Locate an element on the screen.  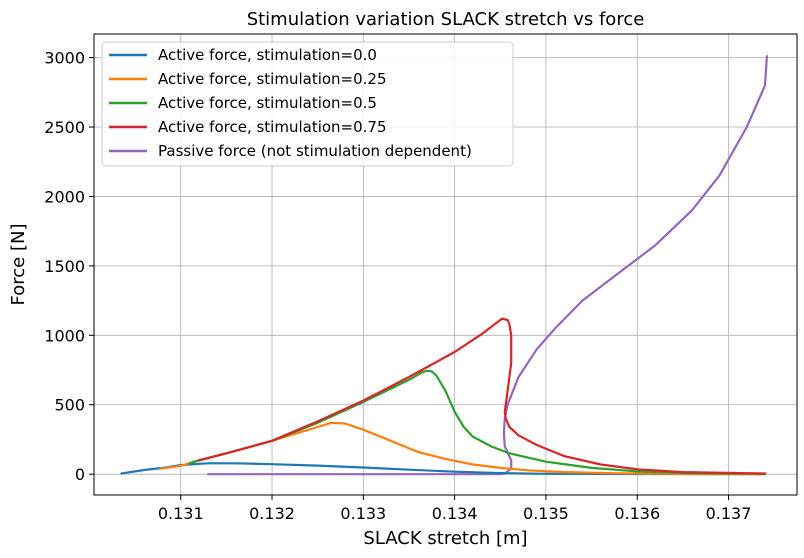
legend-box is located at coordinates (307, 104).